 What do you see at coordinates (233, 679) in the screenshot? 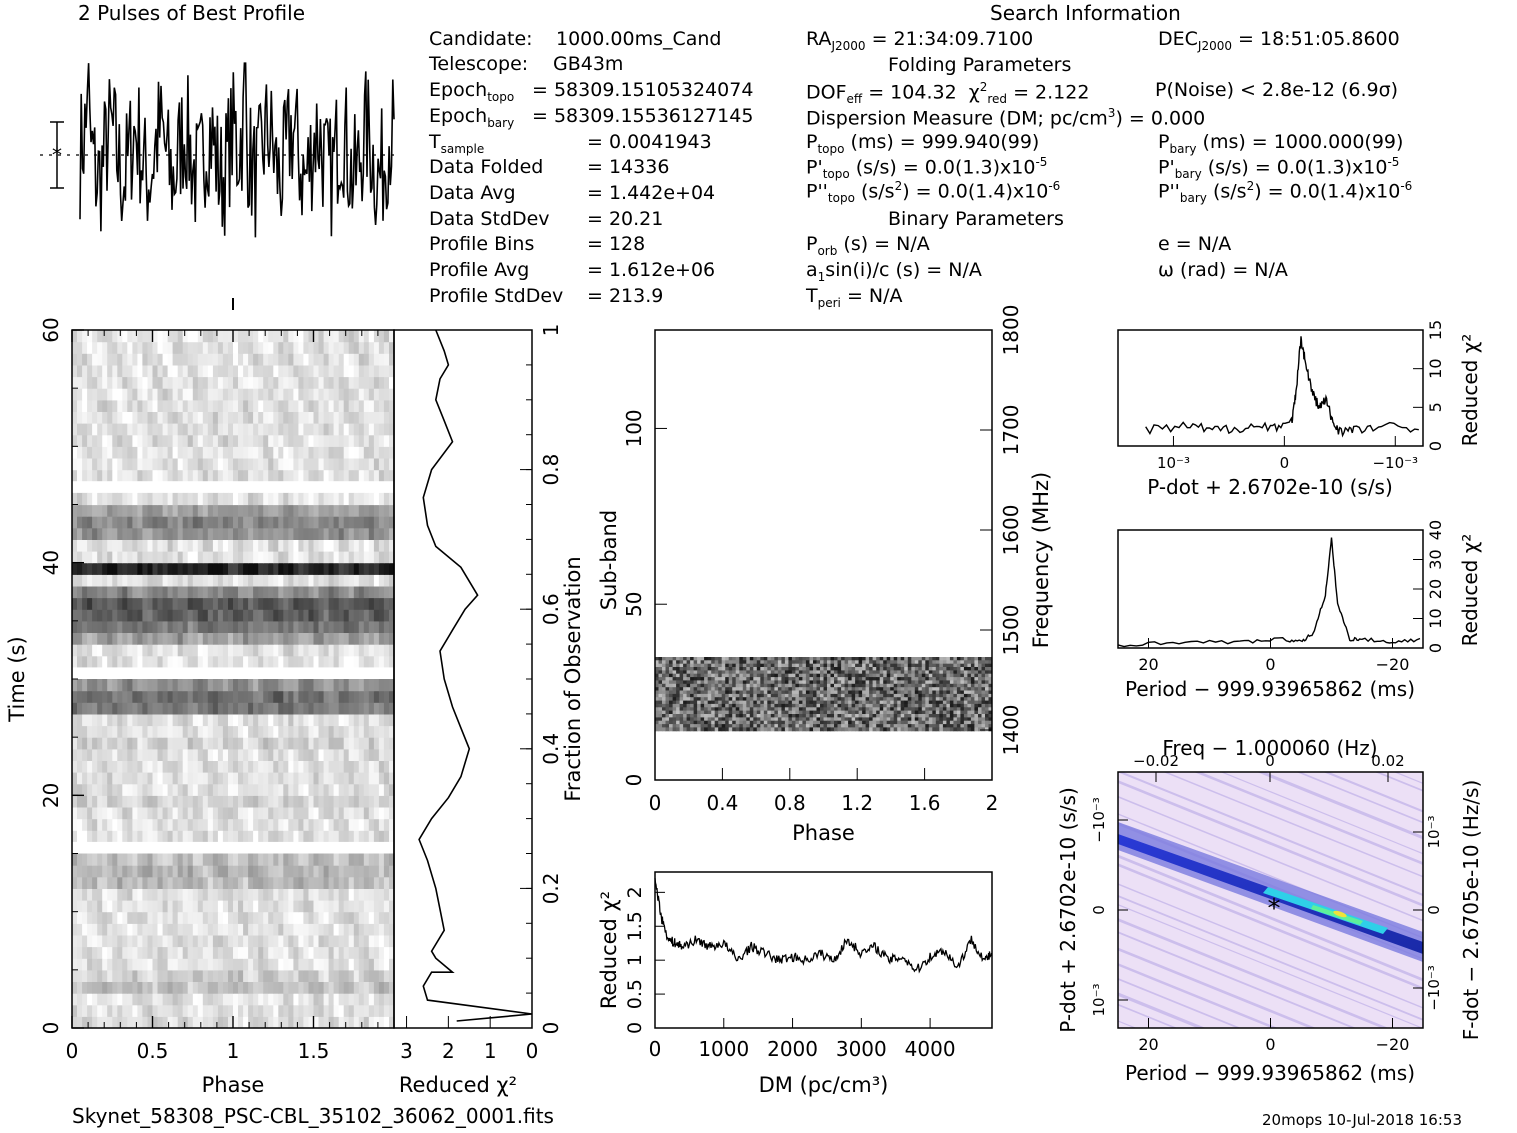
I see `time-phase-image` at bounding box center [233, 679].